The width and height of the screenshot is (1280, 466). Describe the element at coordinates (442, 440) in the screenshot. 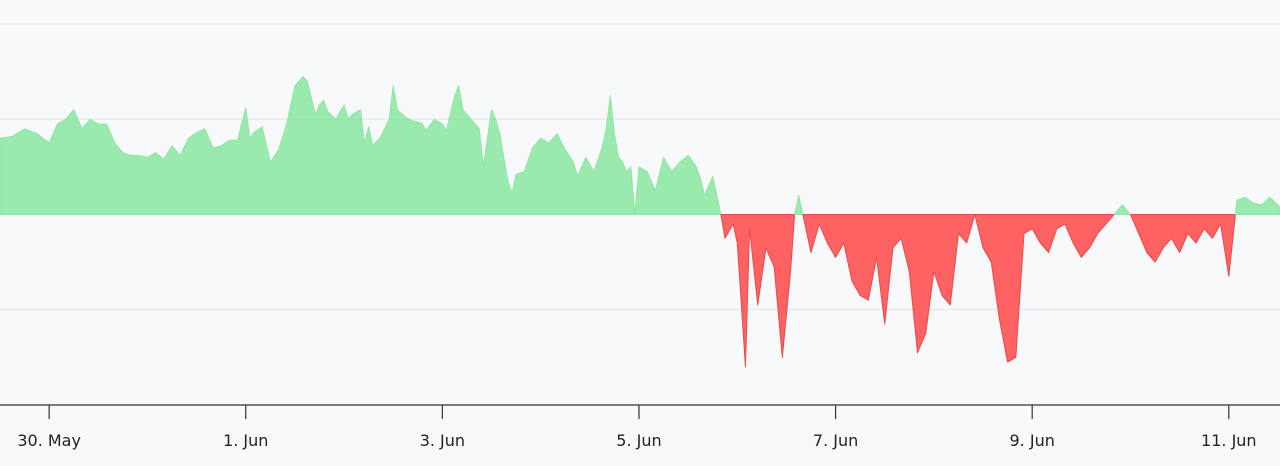

I see `x-tick-label: 3. Jun` at that location.